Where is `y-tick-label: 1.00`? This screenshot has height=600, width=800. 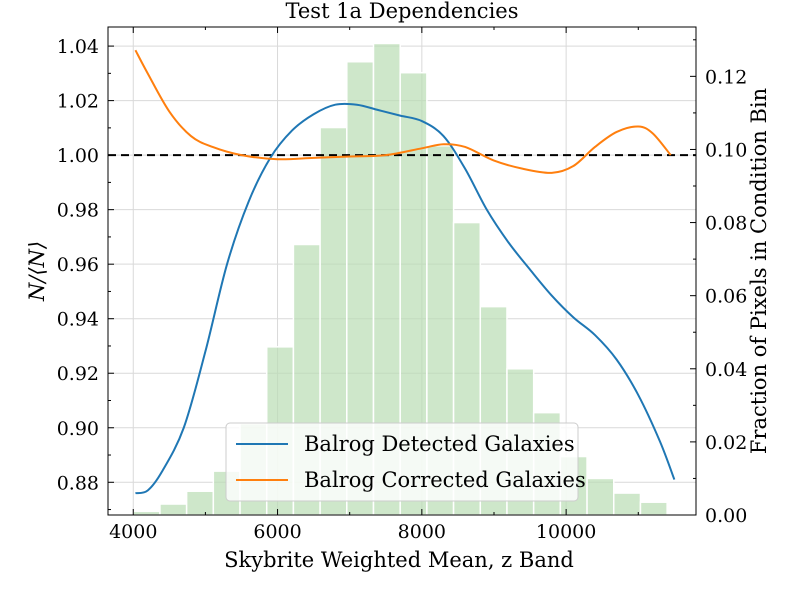 y-tick-label: 1.00 is located at coordinates (78, 156).